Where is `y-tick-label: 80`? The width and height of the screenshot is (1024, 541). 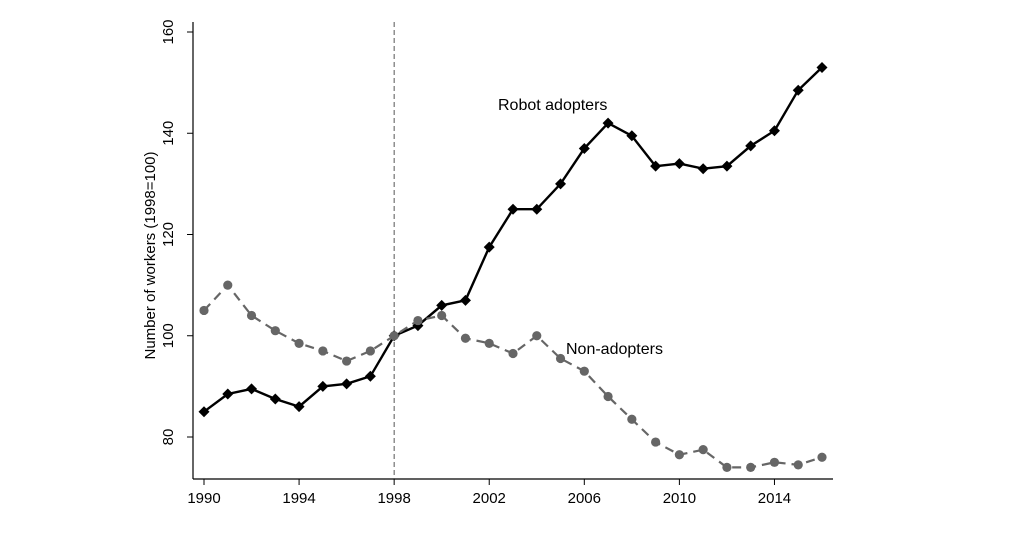
y-tick-label: 80 is located at coordinates (168, 437).